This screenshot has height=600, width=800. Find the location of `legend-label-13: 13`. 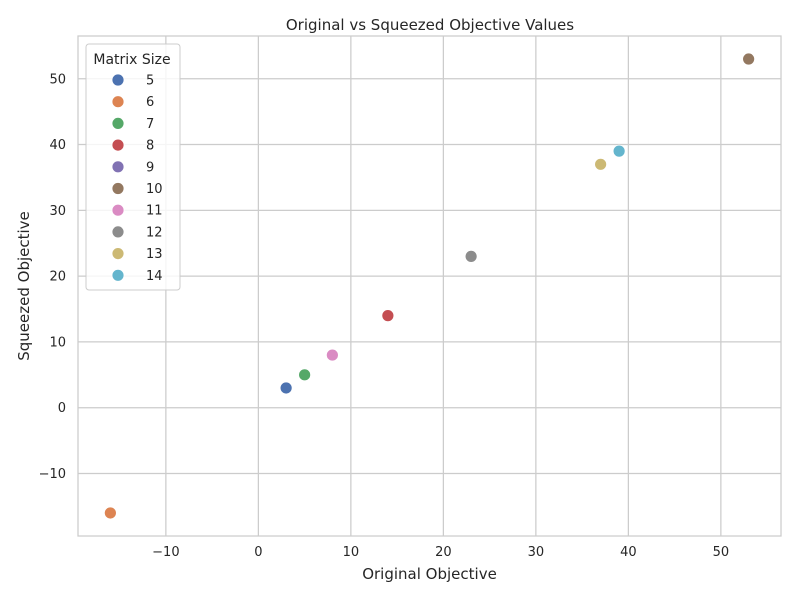

legend-label-13: 13 is located at coordinates (154, 254).